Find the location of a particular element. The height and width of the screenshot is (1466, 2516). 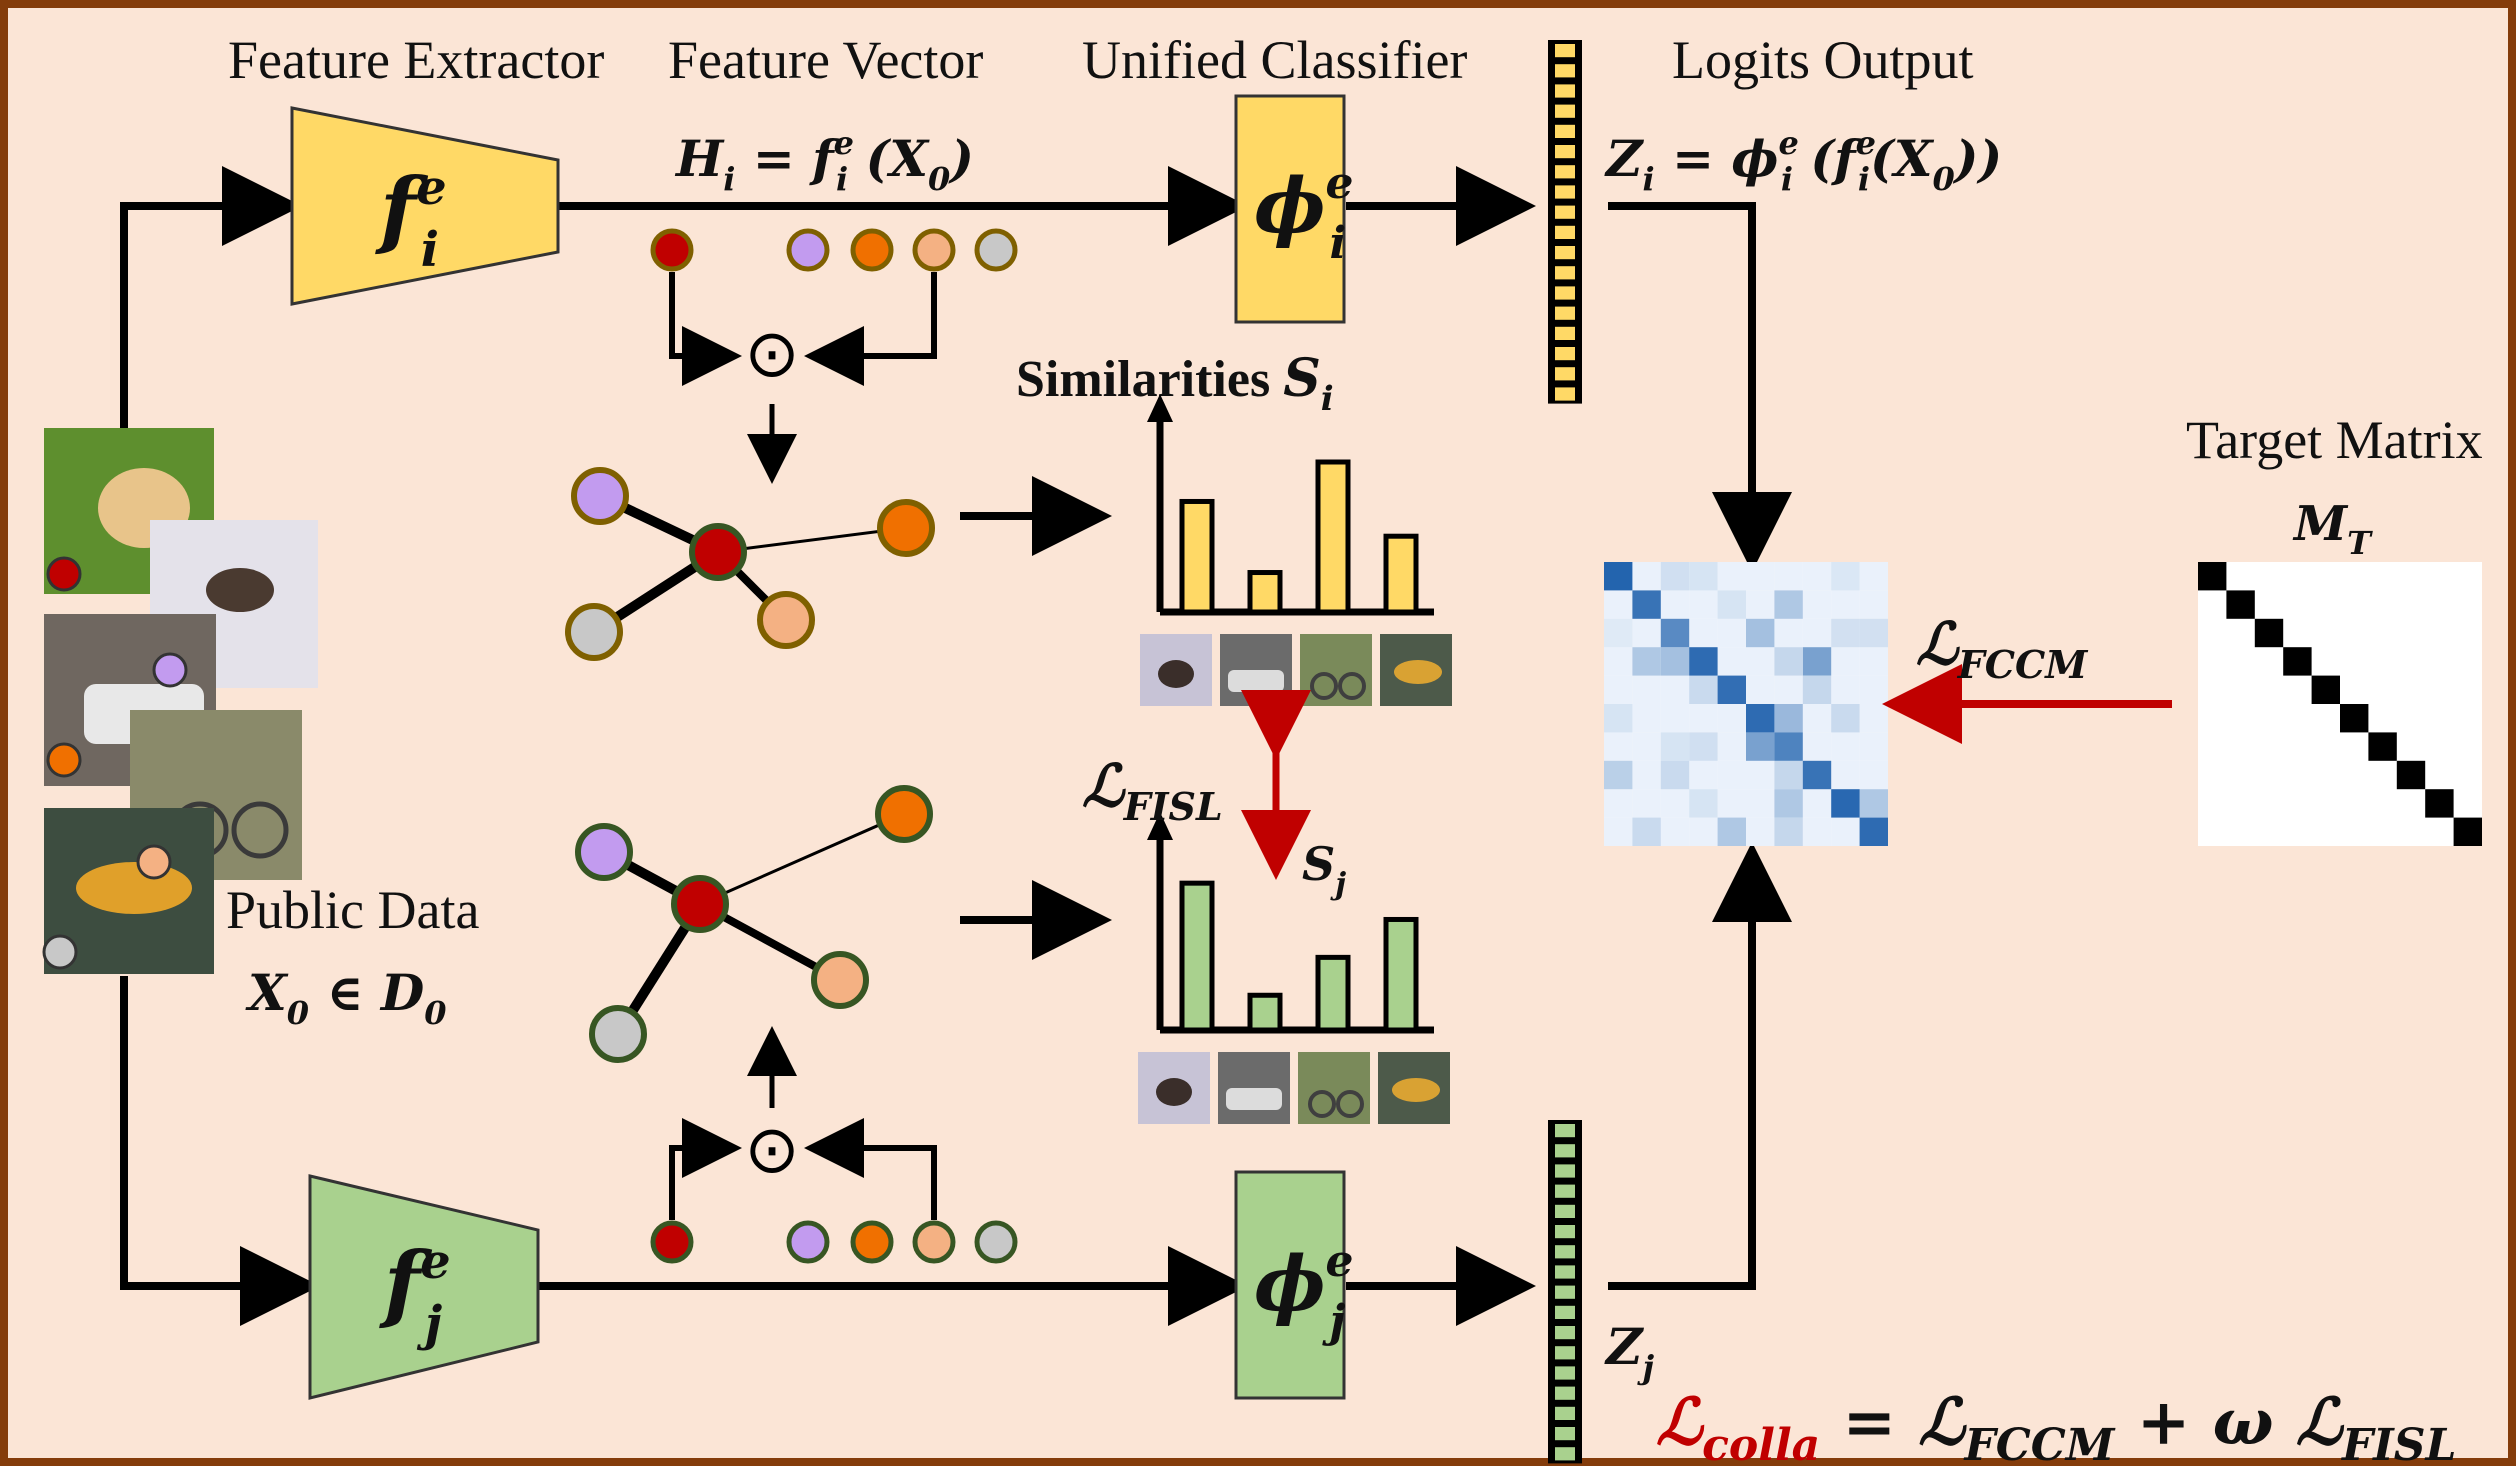

graph-node-gray is located at coordinates (618, 1034).